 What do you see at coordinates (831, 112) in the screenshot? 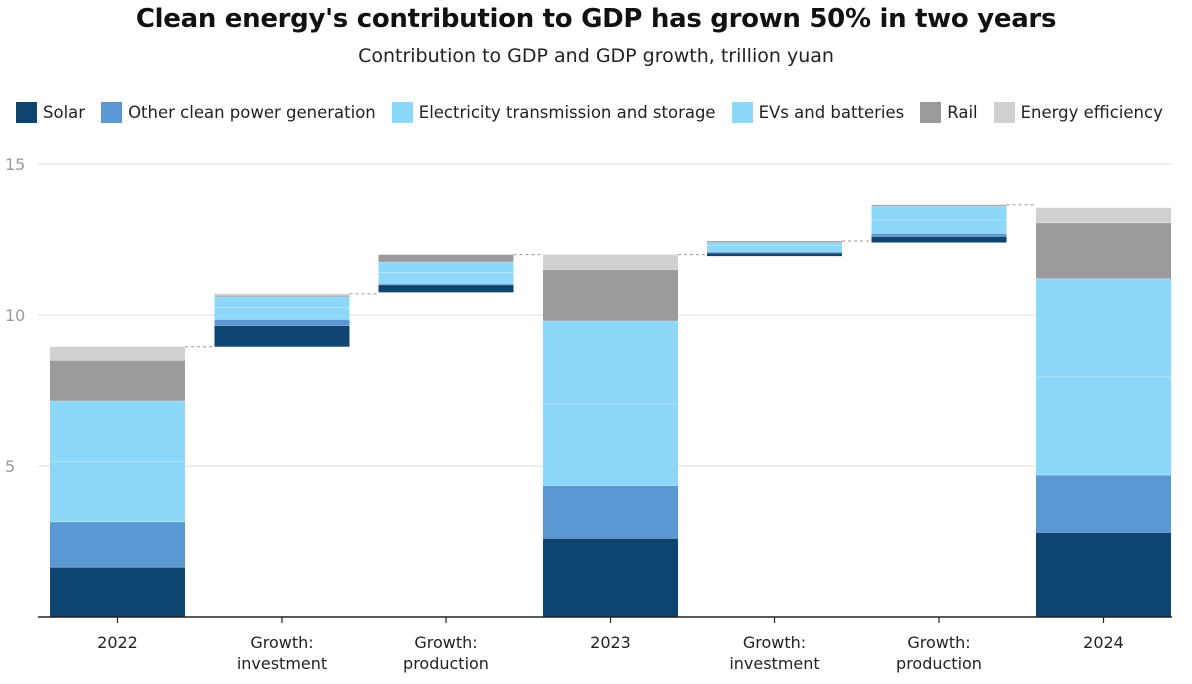
I see `legend-label: EVs and batteries` at bounding box center [831, 112].